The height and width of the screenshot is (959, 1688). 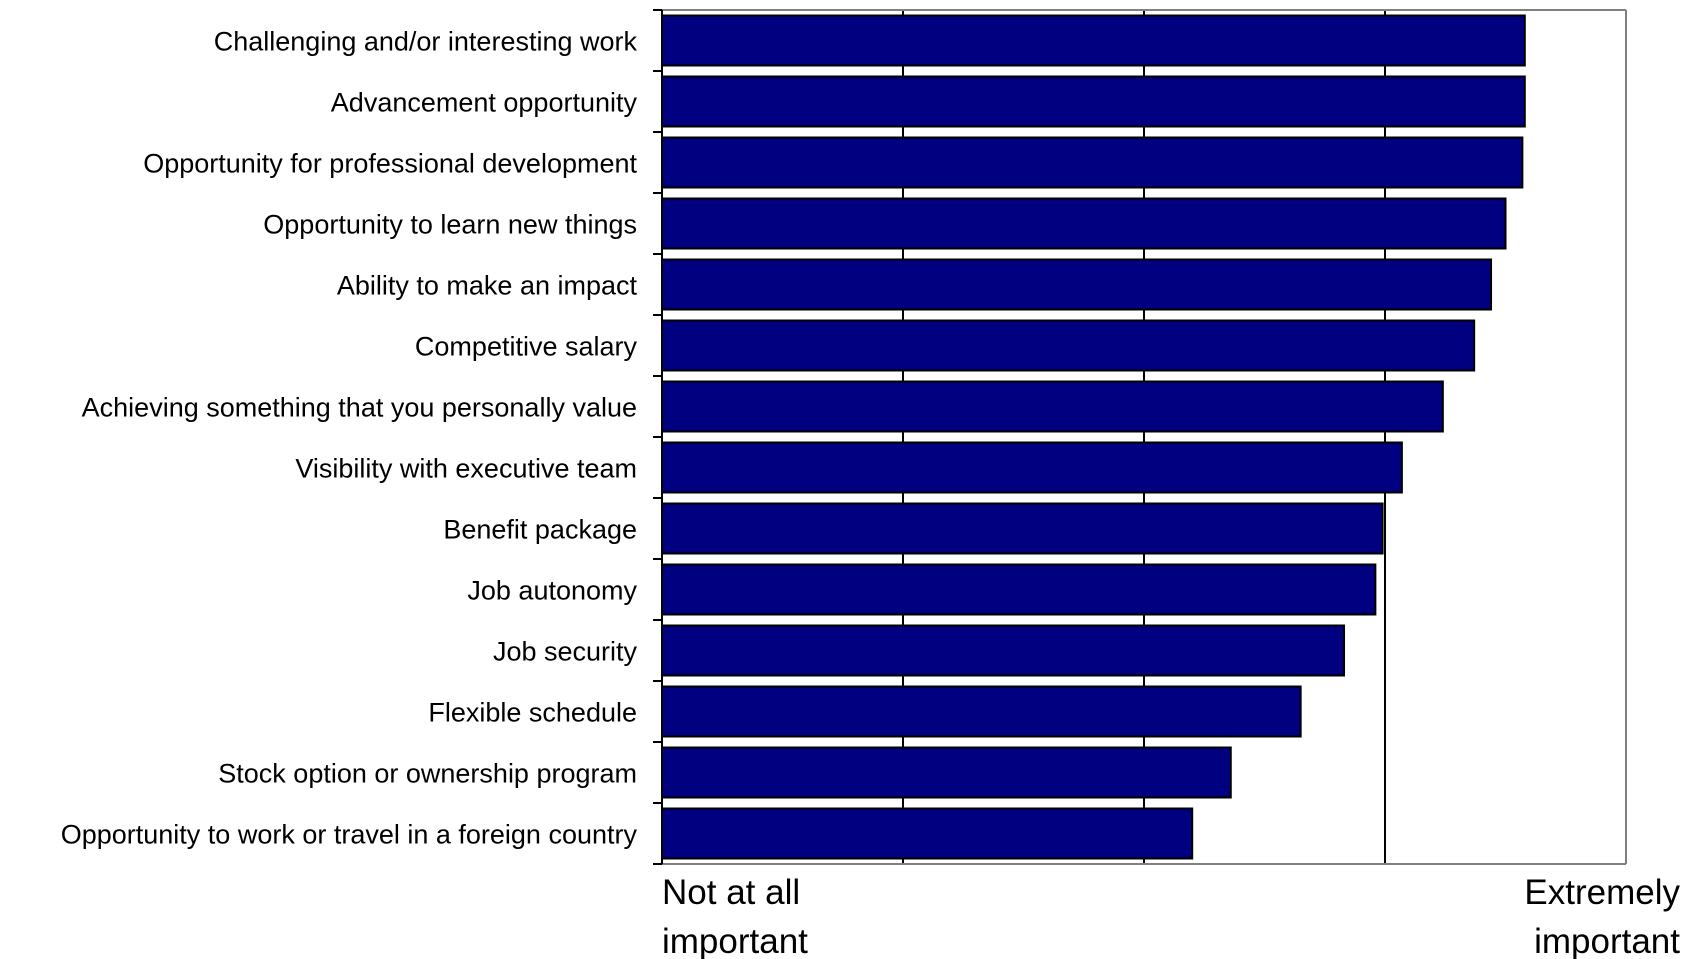 What do you see at coordinates (565, 652) in the screenshot?
I see `category-label-10: Job security` at bounding box center [565, 652].